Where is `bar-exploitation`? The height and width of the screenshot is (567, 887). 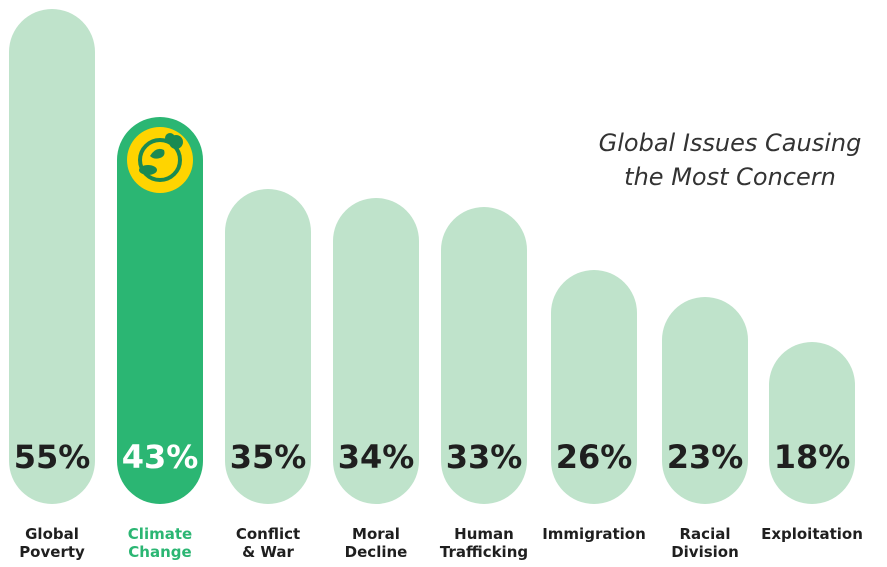
bar-exploitation is located at coordinates (812, 423).